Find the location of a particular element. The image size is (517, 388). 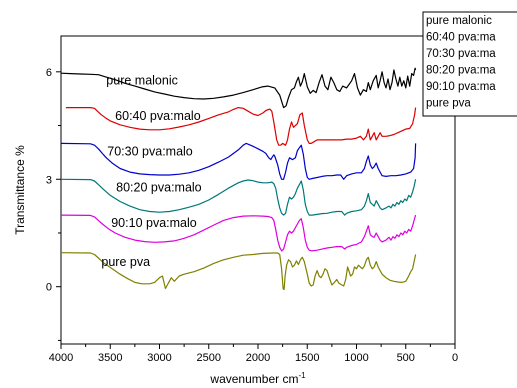

y-axis-ticks: 0 3 6 is located at coordinates (53, 204).